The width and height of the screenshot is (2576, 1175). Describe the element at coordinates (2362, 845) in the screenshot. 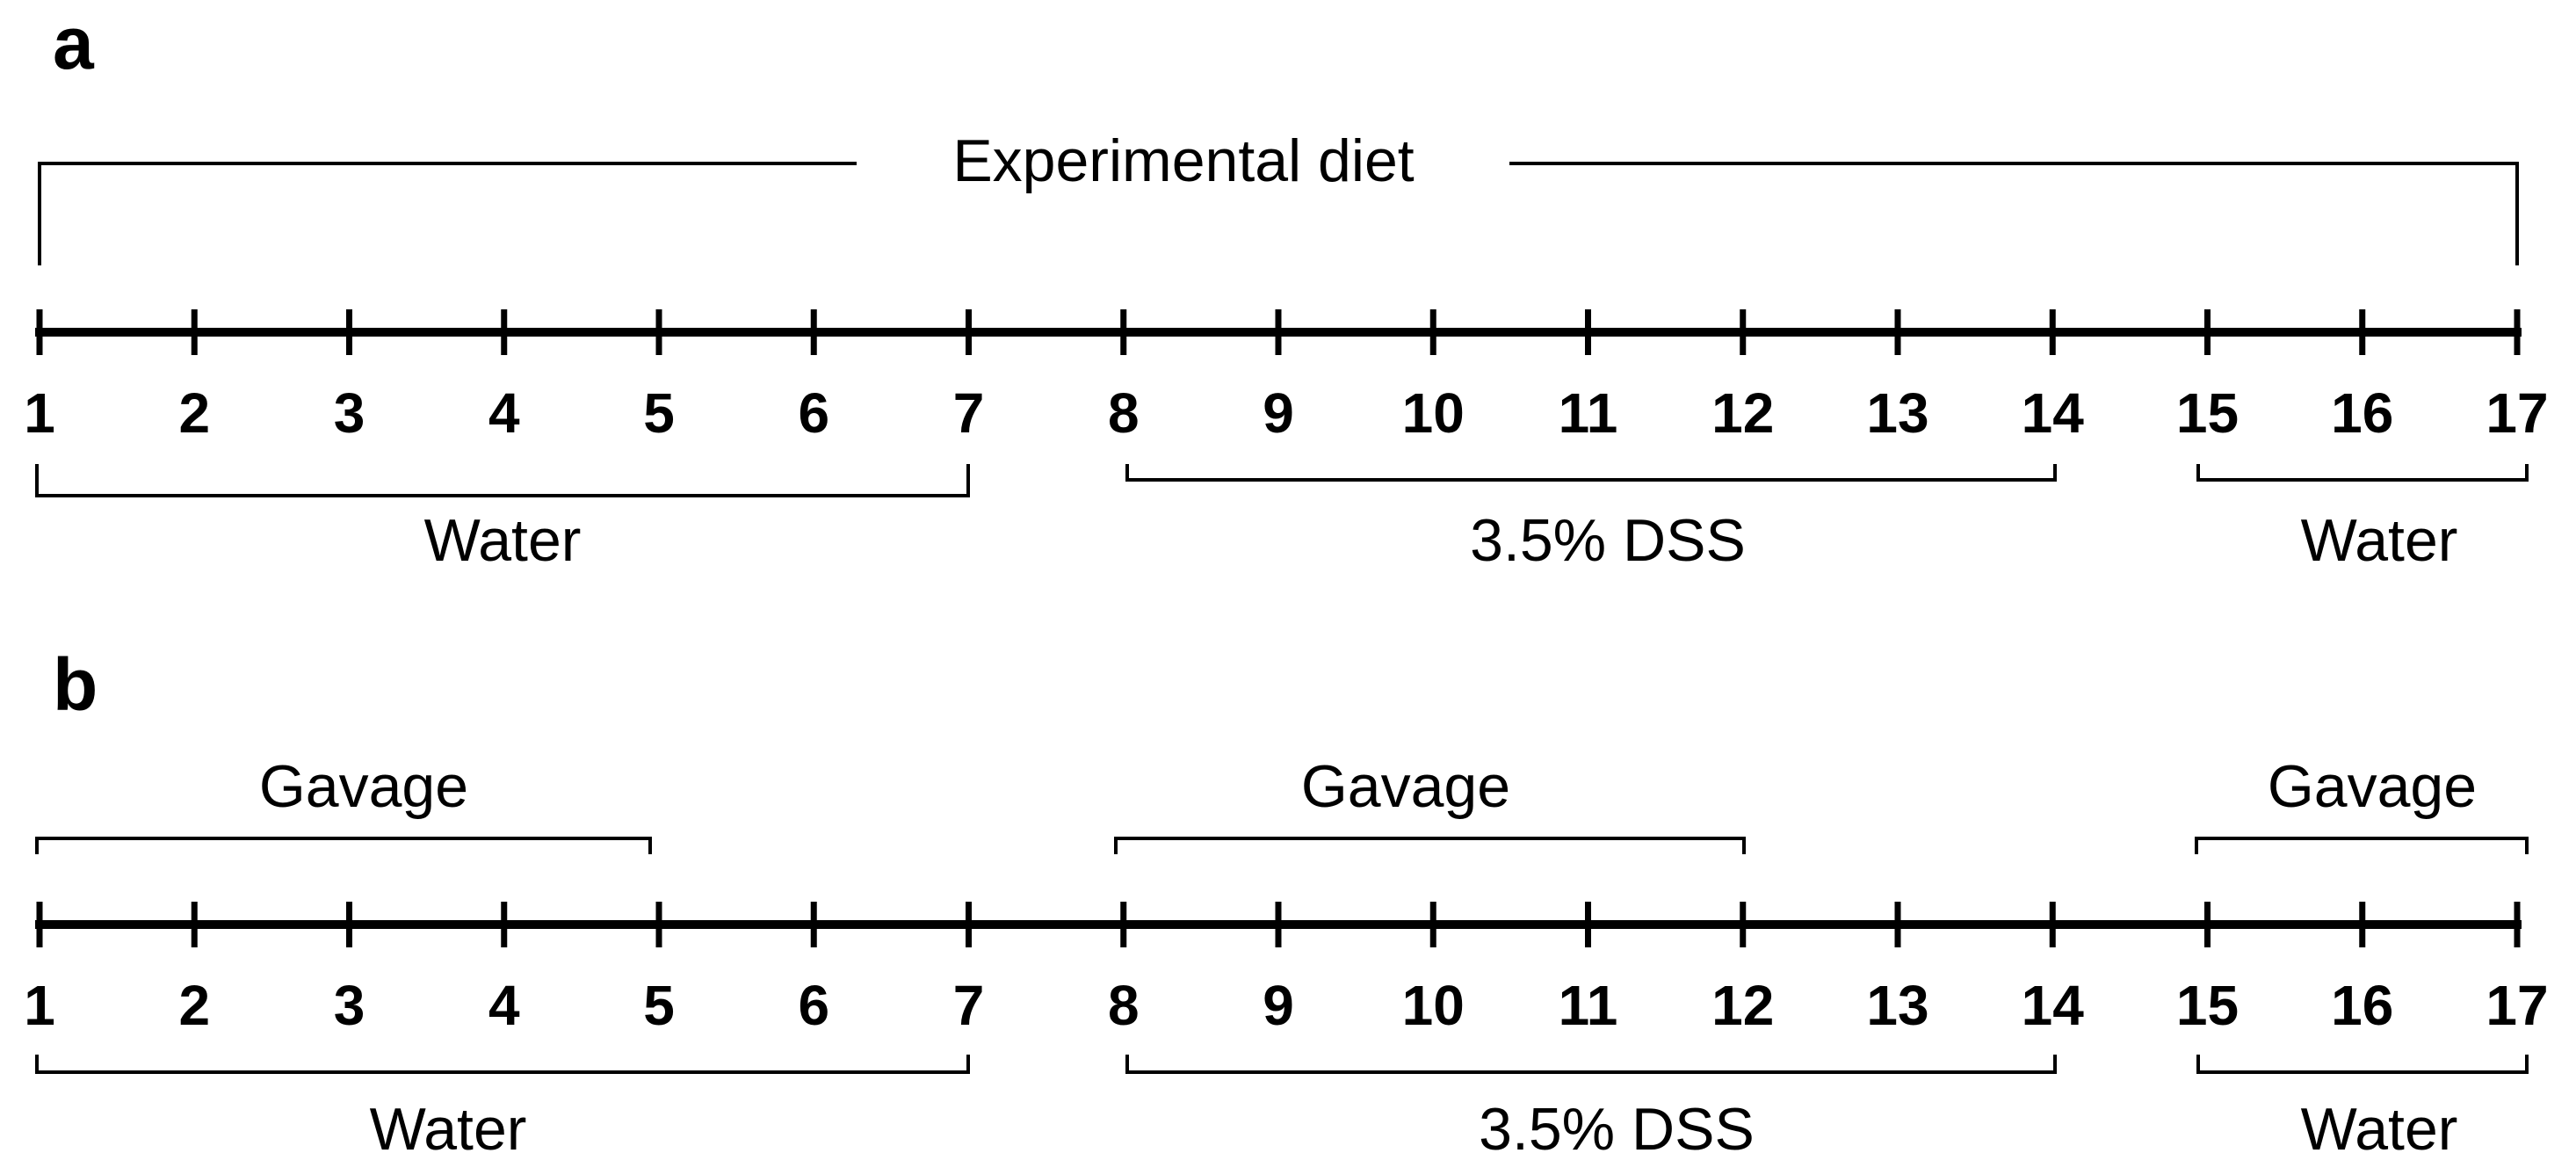

I see `gavage-bracket-b3` at that location.